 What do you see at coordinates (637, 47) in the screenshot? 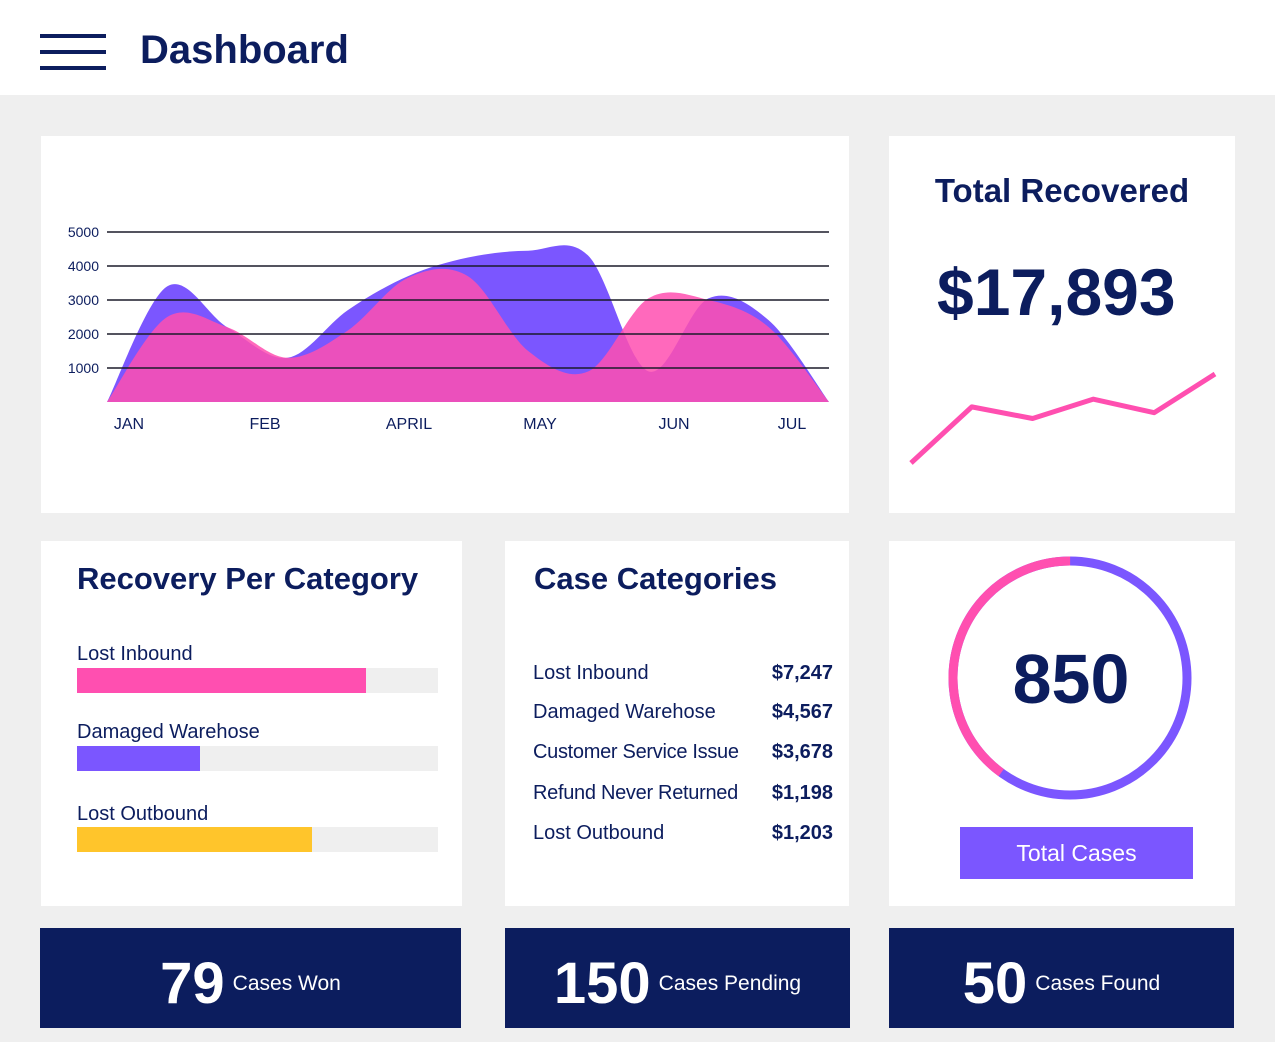
I see `header: Dashboard` at bounding box center [637, 47].